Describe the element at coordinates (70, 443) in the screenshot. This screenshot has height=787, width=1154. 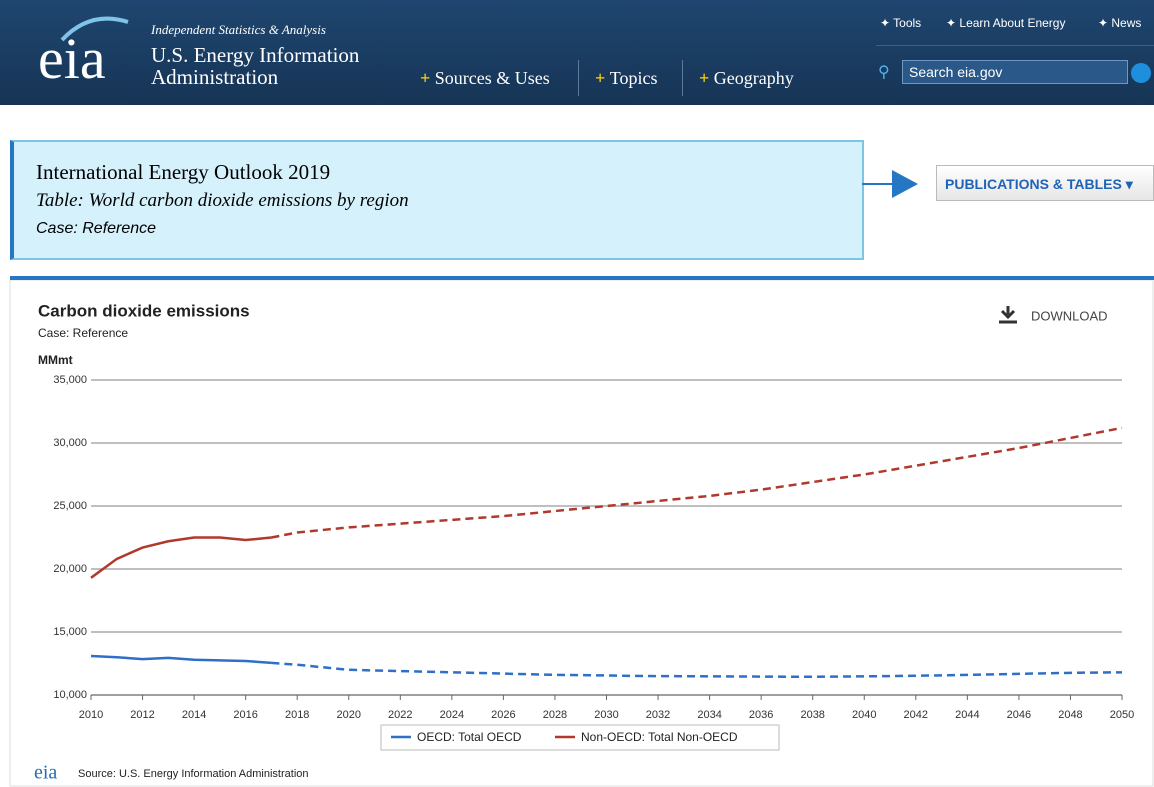
I see `y-tick-label: 30,000` at that location.